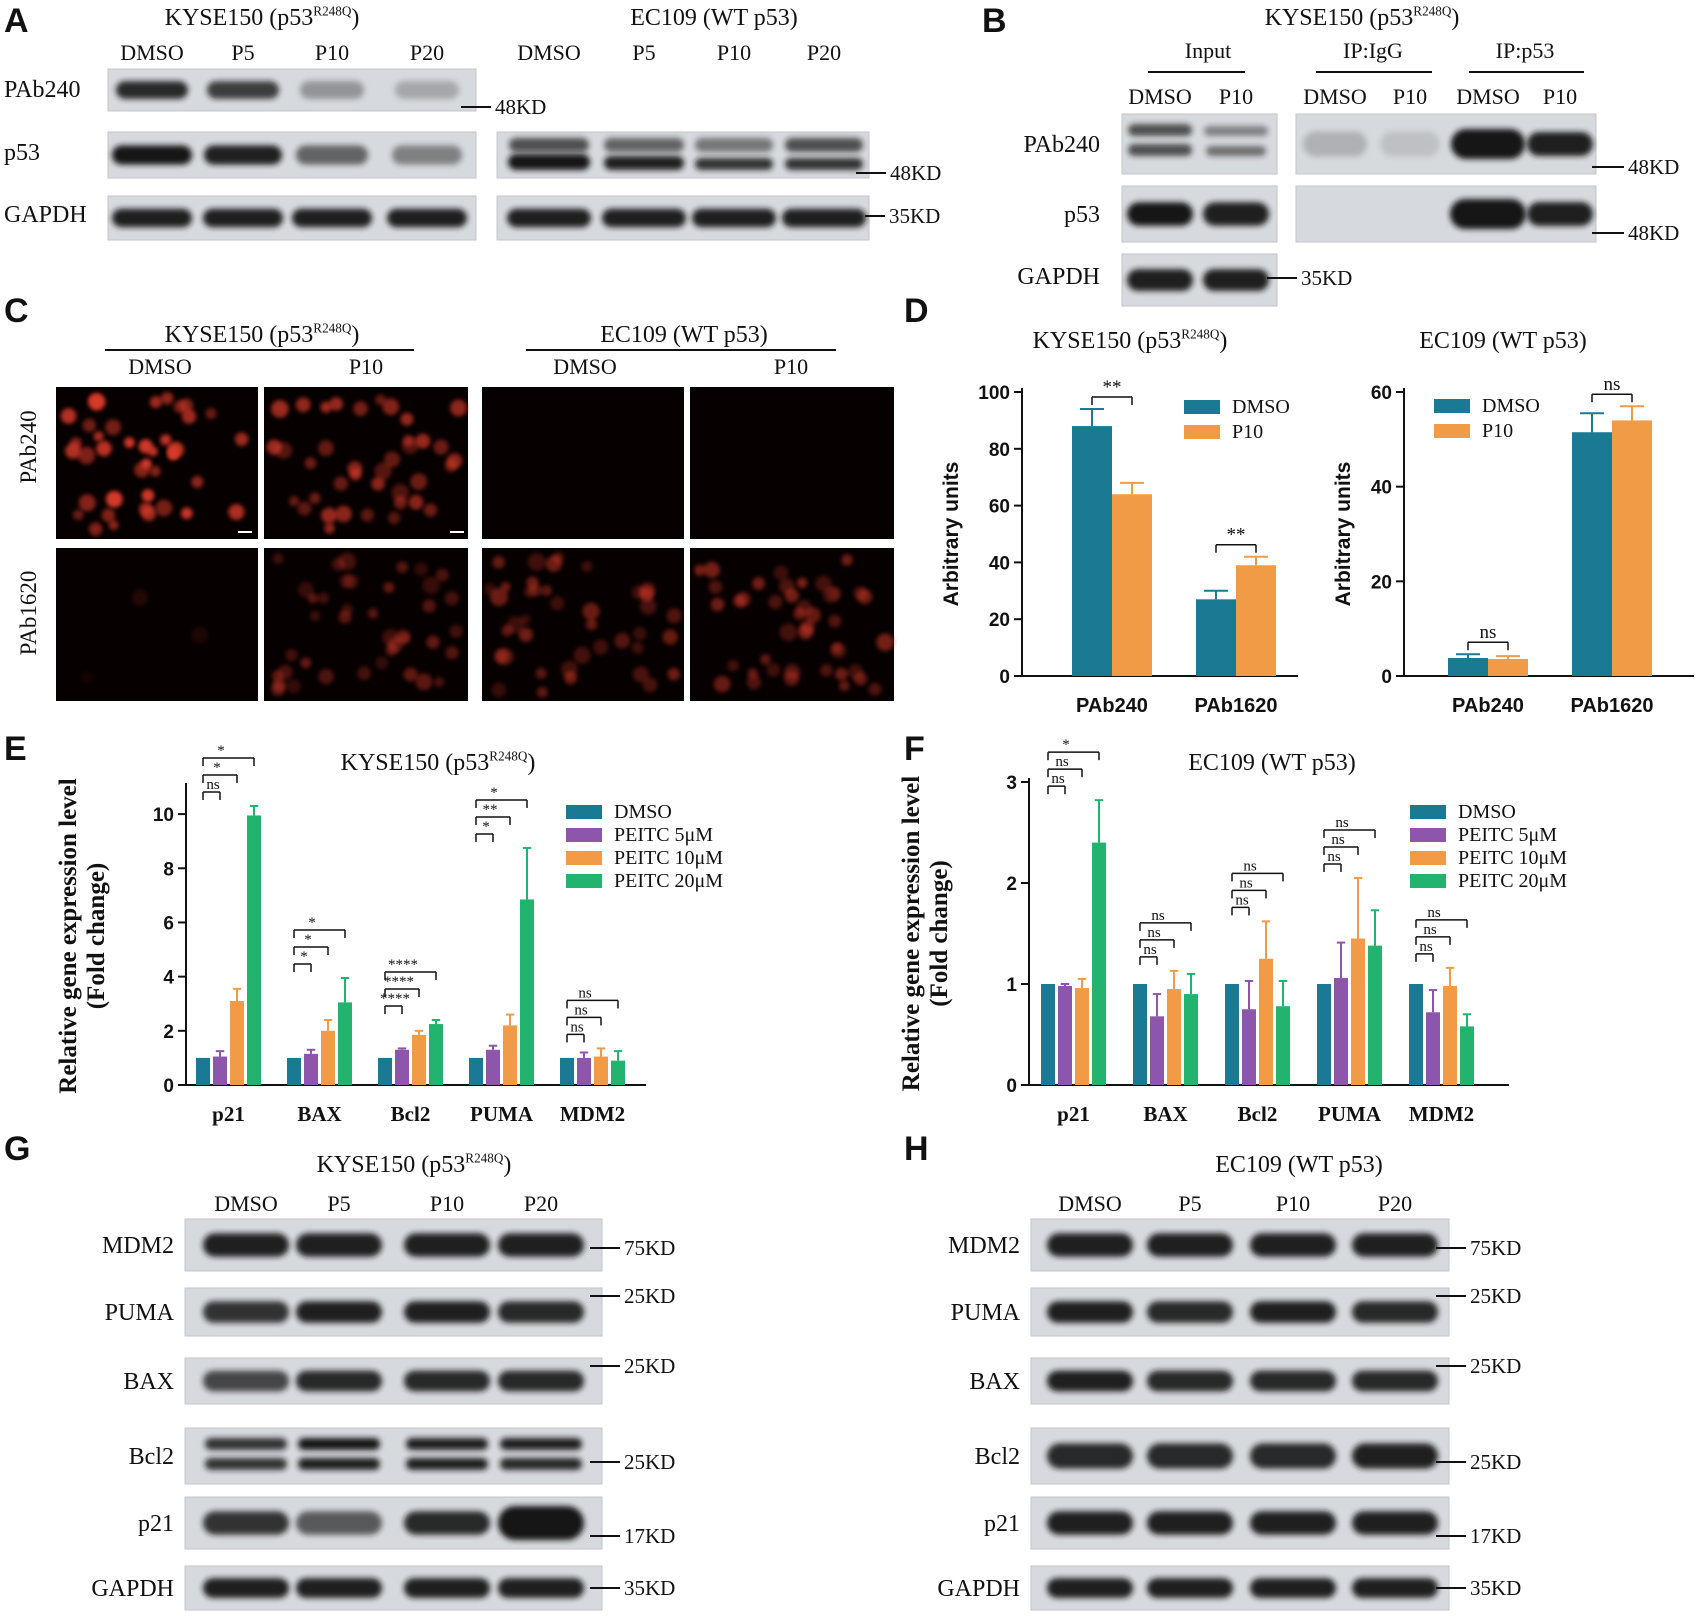 This screenshot has width=1699, height=1618. Describe the element at coordinates (262, 334) in the screenshot. I see `panel-c-left-title: KYSE150 (p53R248Q)` at that location.